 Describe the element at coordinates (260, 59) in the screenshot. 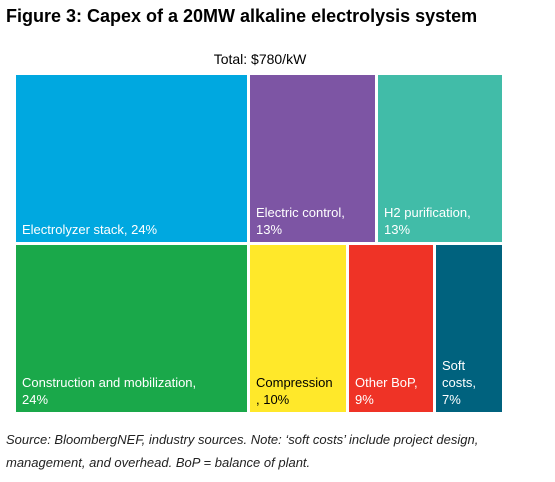

I see `chart-total-label: Total: $780/kW` at that location.